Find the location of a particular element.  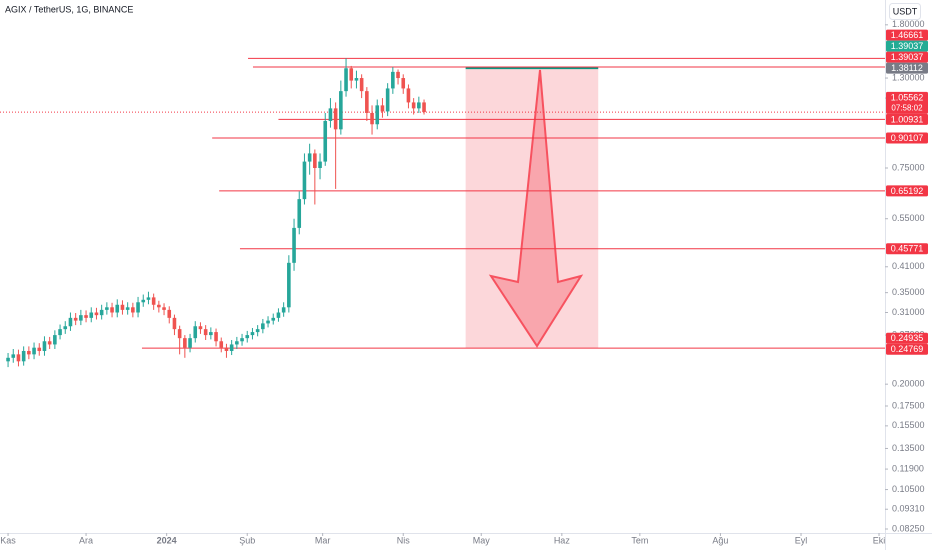

price-label: 0.24935 is located at coordinates (907, 338).